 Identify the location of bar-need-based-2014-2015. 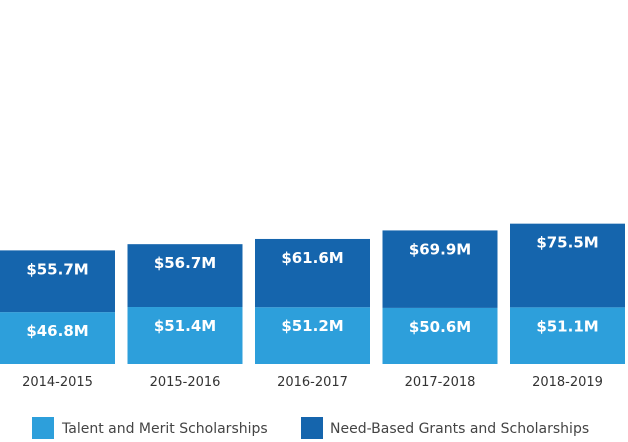
(57, 281).